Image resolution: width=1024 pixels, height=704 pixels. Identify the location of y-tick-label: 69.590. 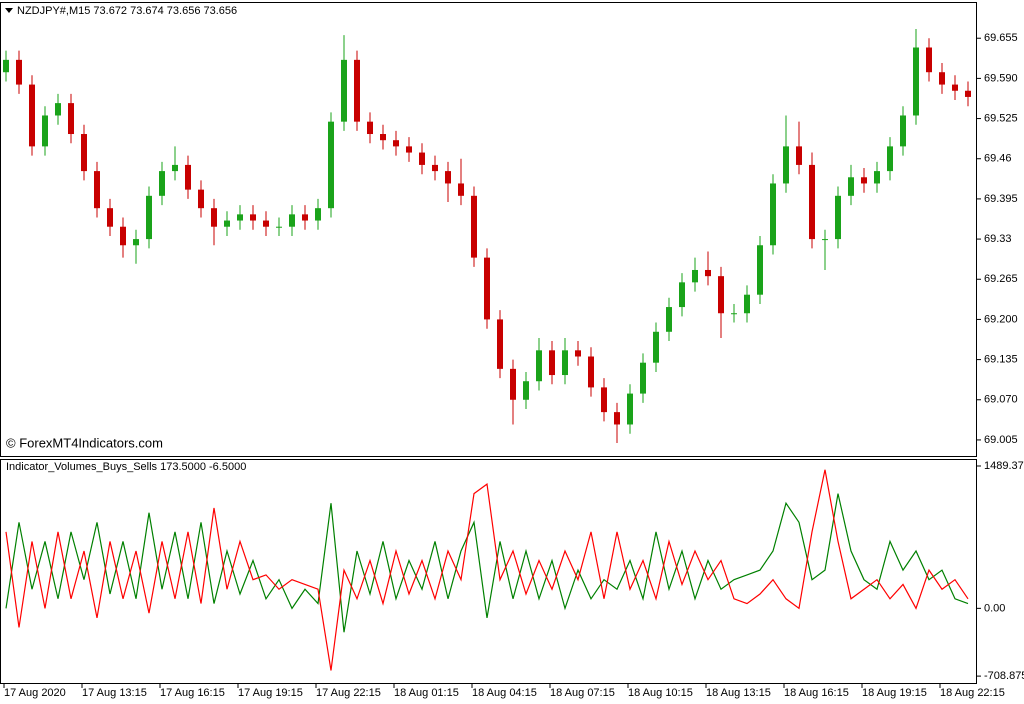
(1001, 78).